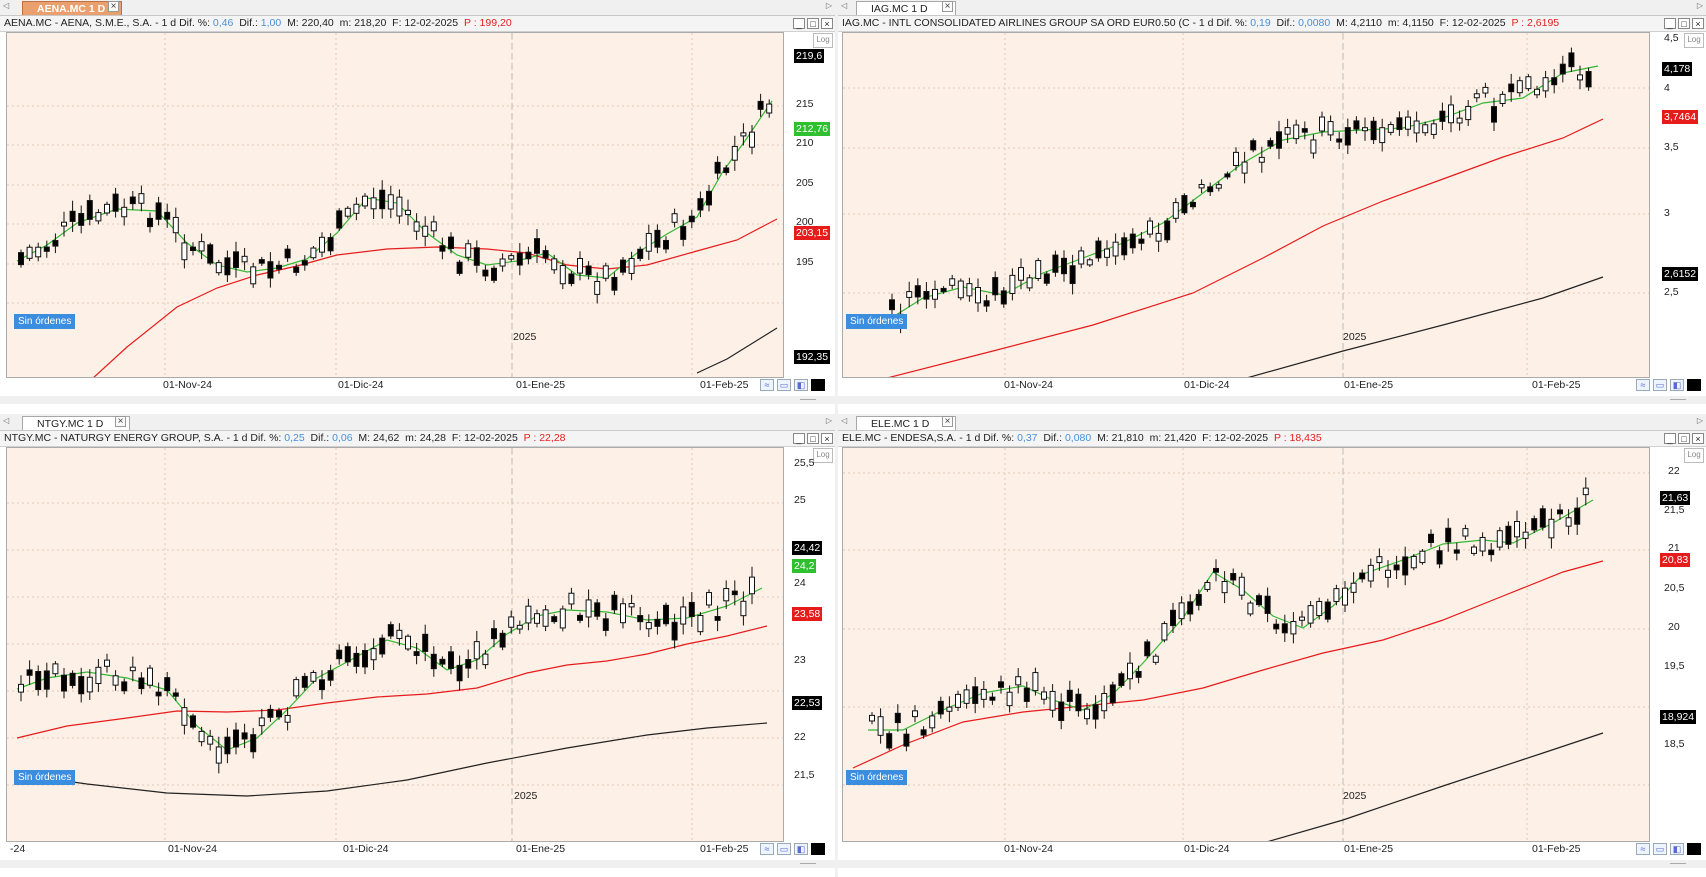 This screenshot has height=877, width=1706. What do you see at coordinates (906, 8) in the screenshot?
I see `tab-iag: IAG.MC 1 D` at bounding box center [906, 8].